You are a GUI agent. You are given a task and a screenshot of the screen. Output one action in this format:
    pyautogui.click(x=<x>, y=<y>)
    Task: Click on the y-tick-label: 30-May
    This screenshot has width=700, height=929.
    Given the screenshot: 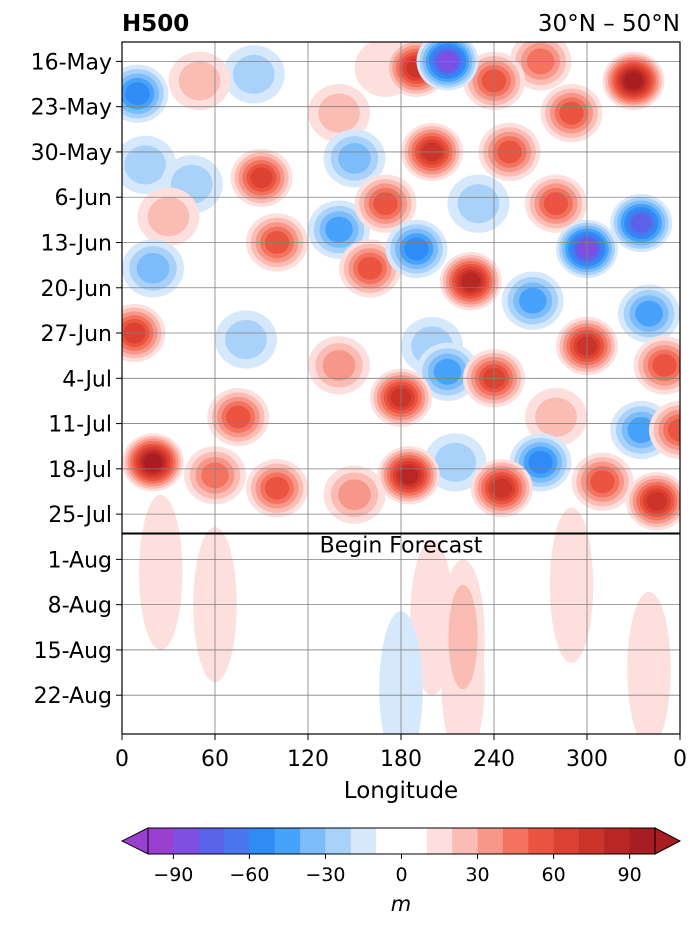 What is the action you would take?
    pyautogui.click(x=71, y=153)
    